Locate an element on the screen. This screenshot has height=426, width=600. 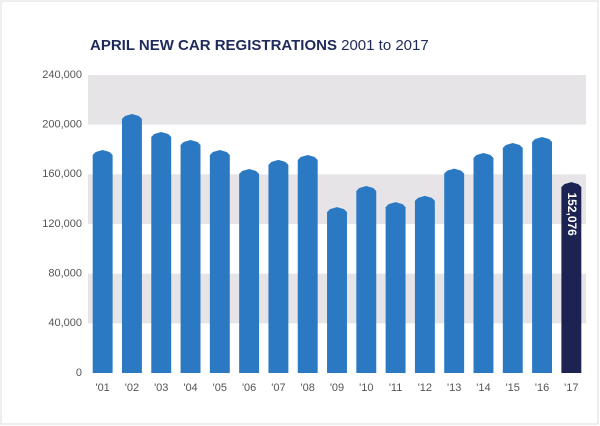
chart-title-line: APRIL NEW CAR REGISTRATIONS 2001 to 2017 is located at coordinates (259, 45).